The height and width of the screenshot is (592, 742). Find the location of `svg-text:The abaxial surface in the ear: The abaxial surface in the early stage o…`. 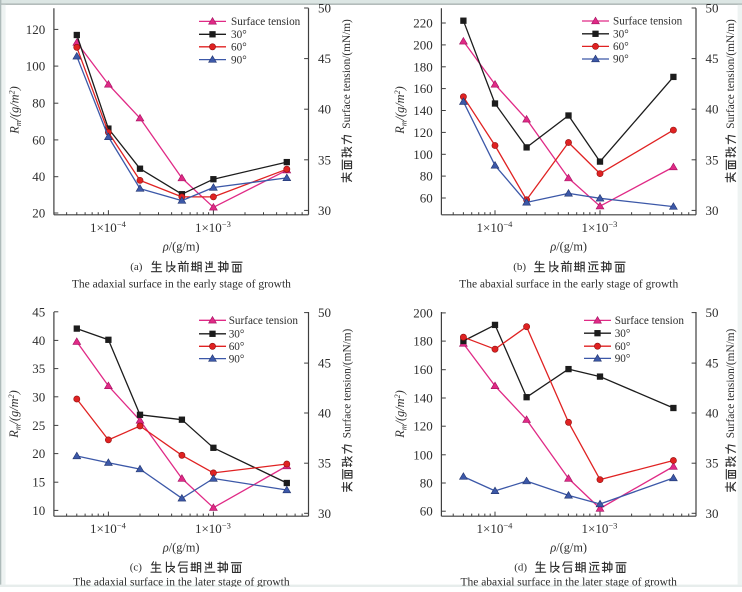

svg-text:The abaxial surface in the ear: The abaxial surface in the early stage o… is located at coordinates (568, 284).